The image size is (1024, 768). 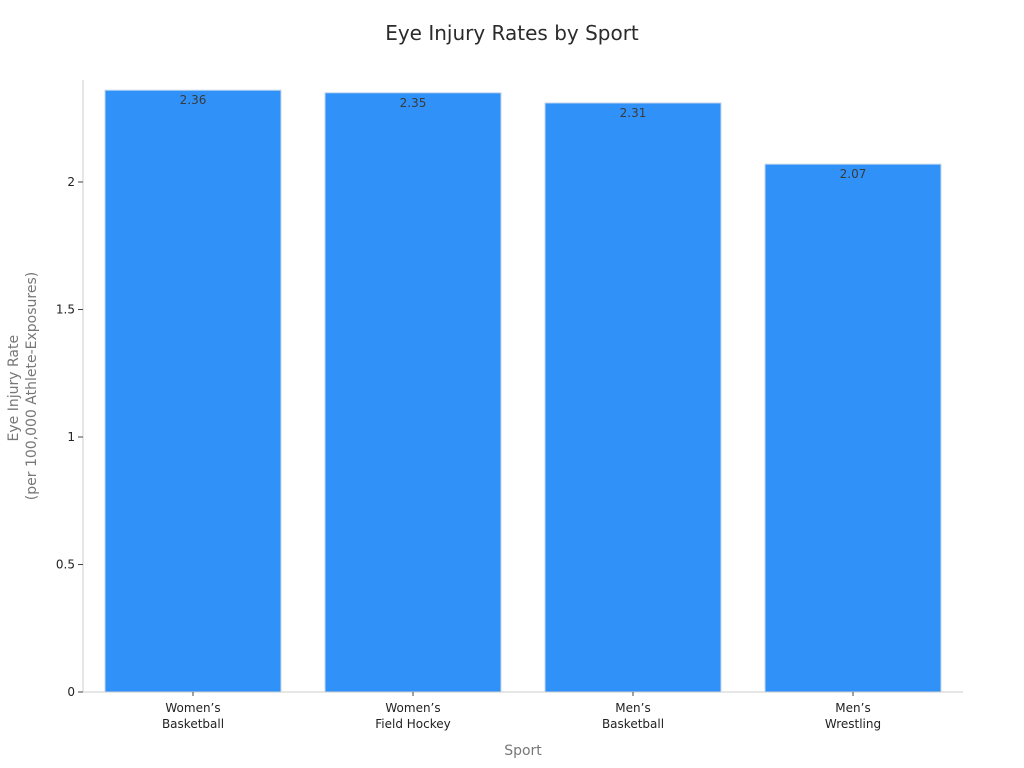 What do you see at coordinates (193, 716) in the screenshot?
I see `x-tick-label-0: Women’s Basketball` at bounding box center [193, 716].